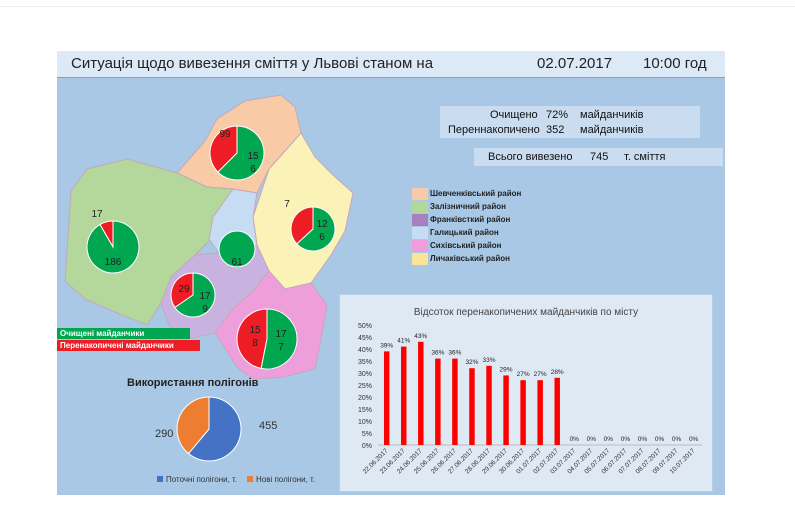 Image resolution: width=795 pixels, height=522 pixels. Describe the element at coordinates (214, 429) in the screenshot. I see `pie-slice-current` at that location.